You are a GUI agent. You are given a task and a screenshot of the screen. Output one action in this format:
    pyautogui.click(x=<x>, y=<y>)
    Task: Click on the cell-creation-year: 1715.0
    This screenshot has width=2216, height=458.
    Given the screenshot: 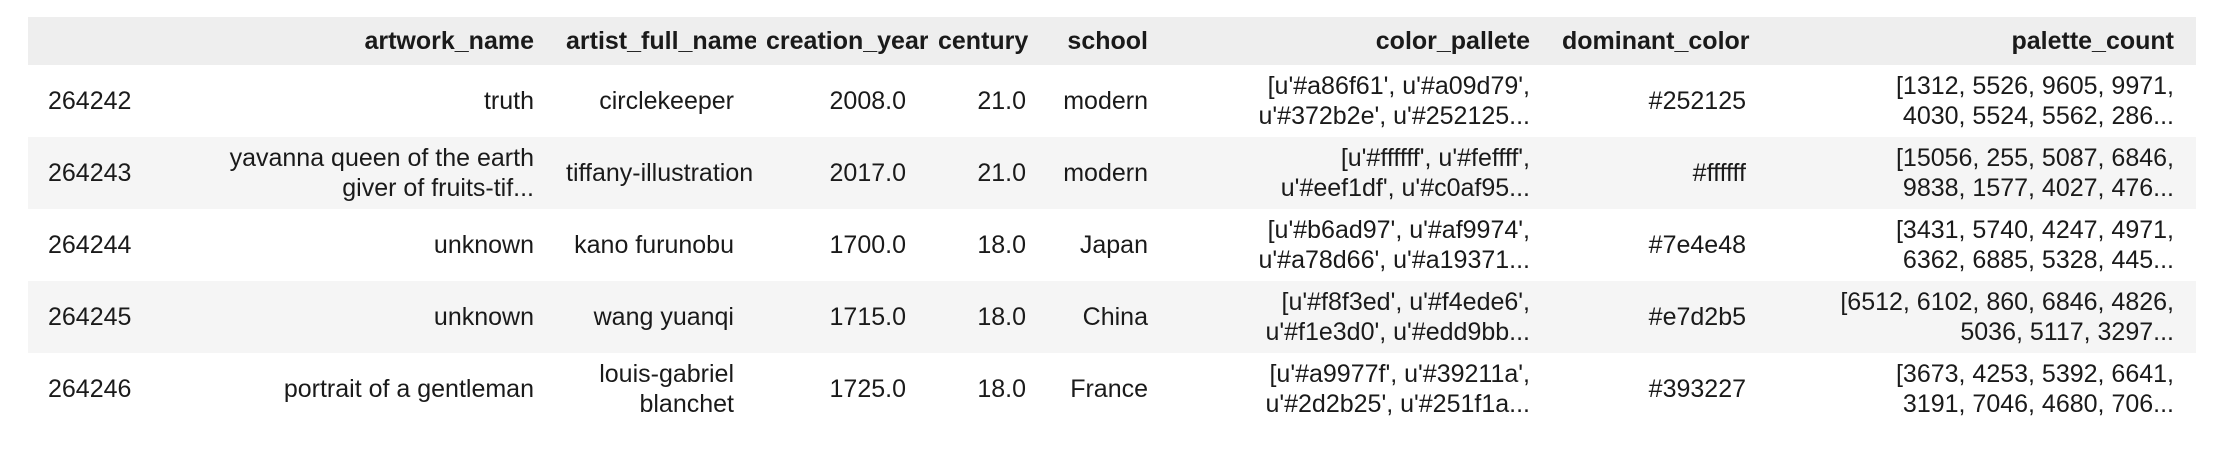 What is the action you would take?
    pyautogui.click(x=867, y=317)
    